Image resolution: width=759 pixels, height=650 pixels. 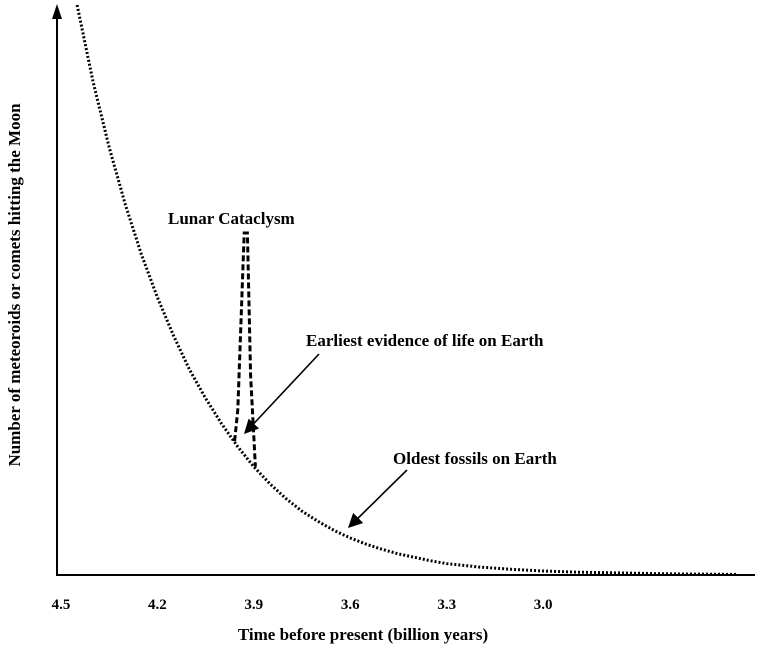 What do you see at coordinates (425, 340) in the screenshot?
I see `annotation-earliest-life: Earliest evidence of life on Earth` at bounding box center [425, 340].